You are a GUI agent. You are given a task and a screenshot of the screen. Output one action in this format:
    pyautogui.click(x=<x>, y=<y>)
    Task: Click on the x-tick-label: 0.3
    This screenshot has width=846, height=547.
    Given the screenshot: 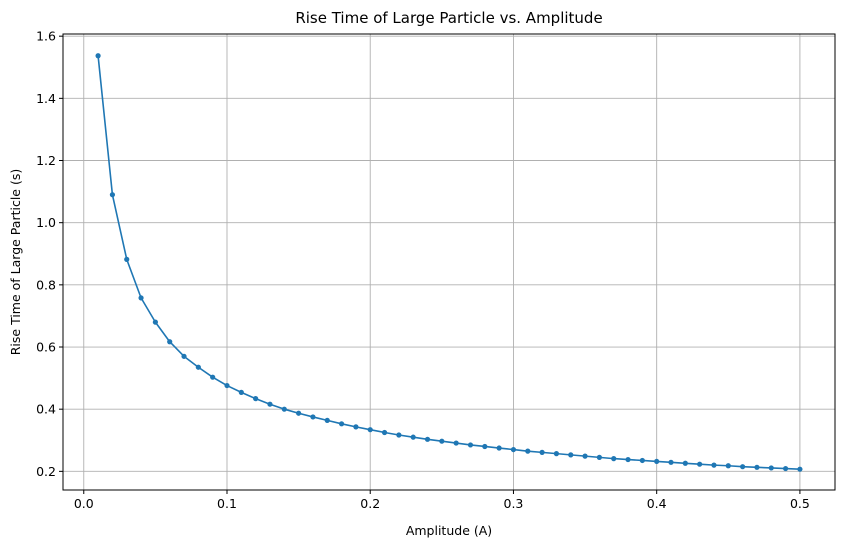 What is the action you would take?
    pyautogui.click(x=514, y=503)
    